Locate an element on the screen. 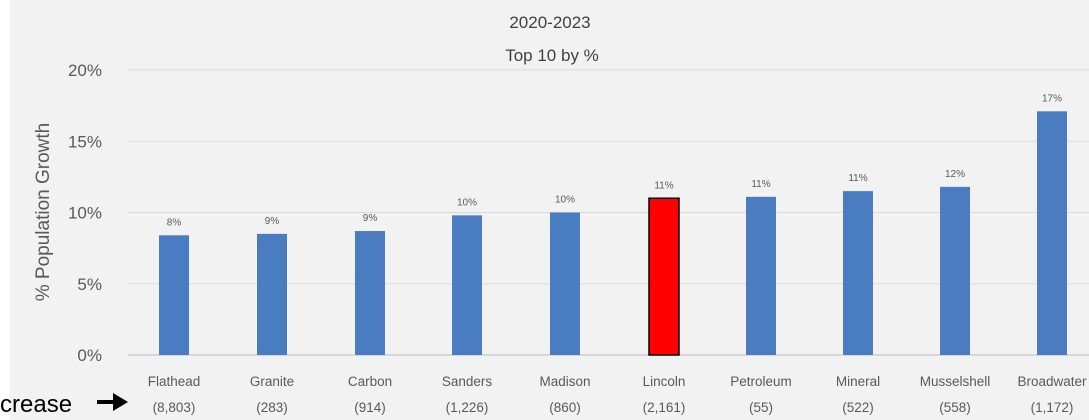 The image size is (1089, 420). bar-musselshell is located at coordinates (955, 270).